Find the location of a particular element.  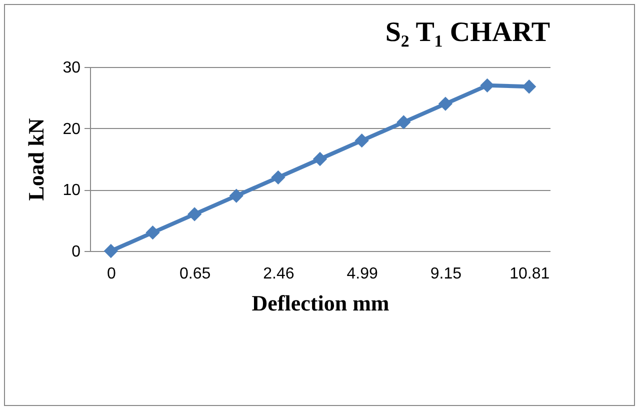

y-tick-label: 20 is located at coordinates (71, 129).